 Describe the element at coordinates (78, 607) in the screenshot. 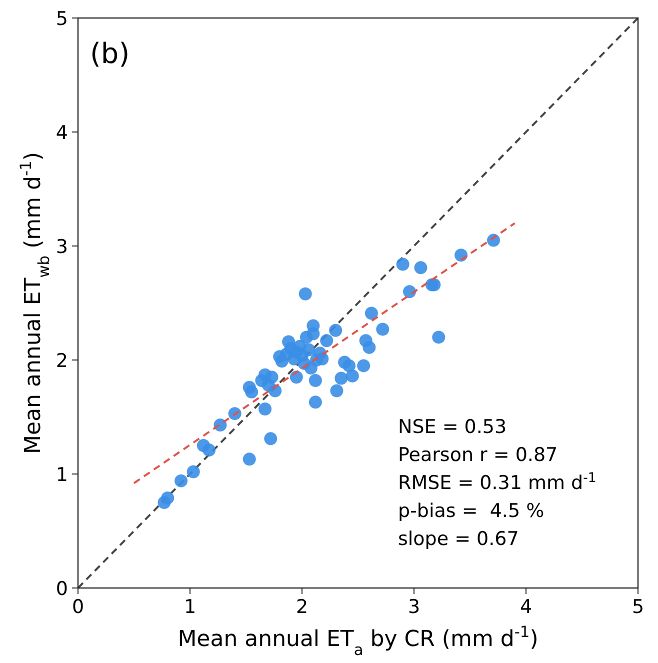

I see `x-tick-label: 0` at that location.